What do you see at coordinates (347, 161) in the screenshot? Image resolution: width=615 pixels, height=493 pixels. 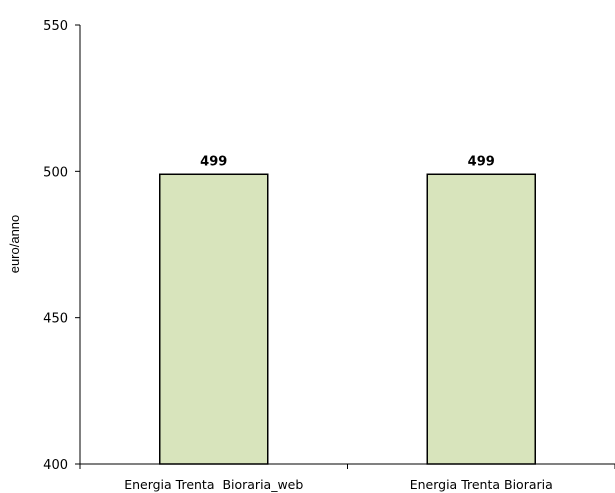 I see `data-labels: 499 499` at bounding box center [347, 161].